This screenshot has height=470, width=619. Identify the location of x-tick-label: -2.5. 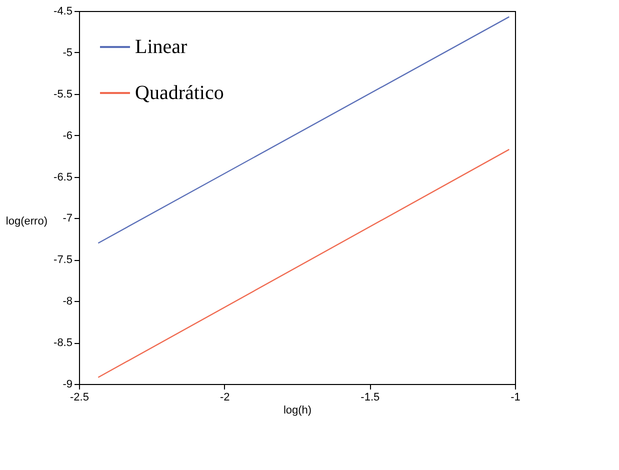
(79, 398).